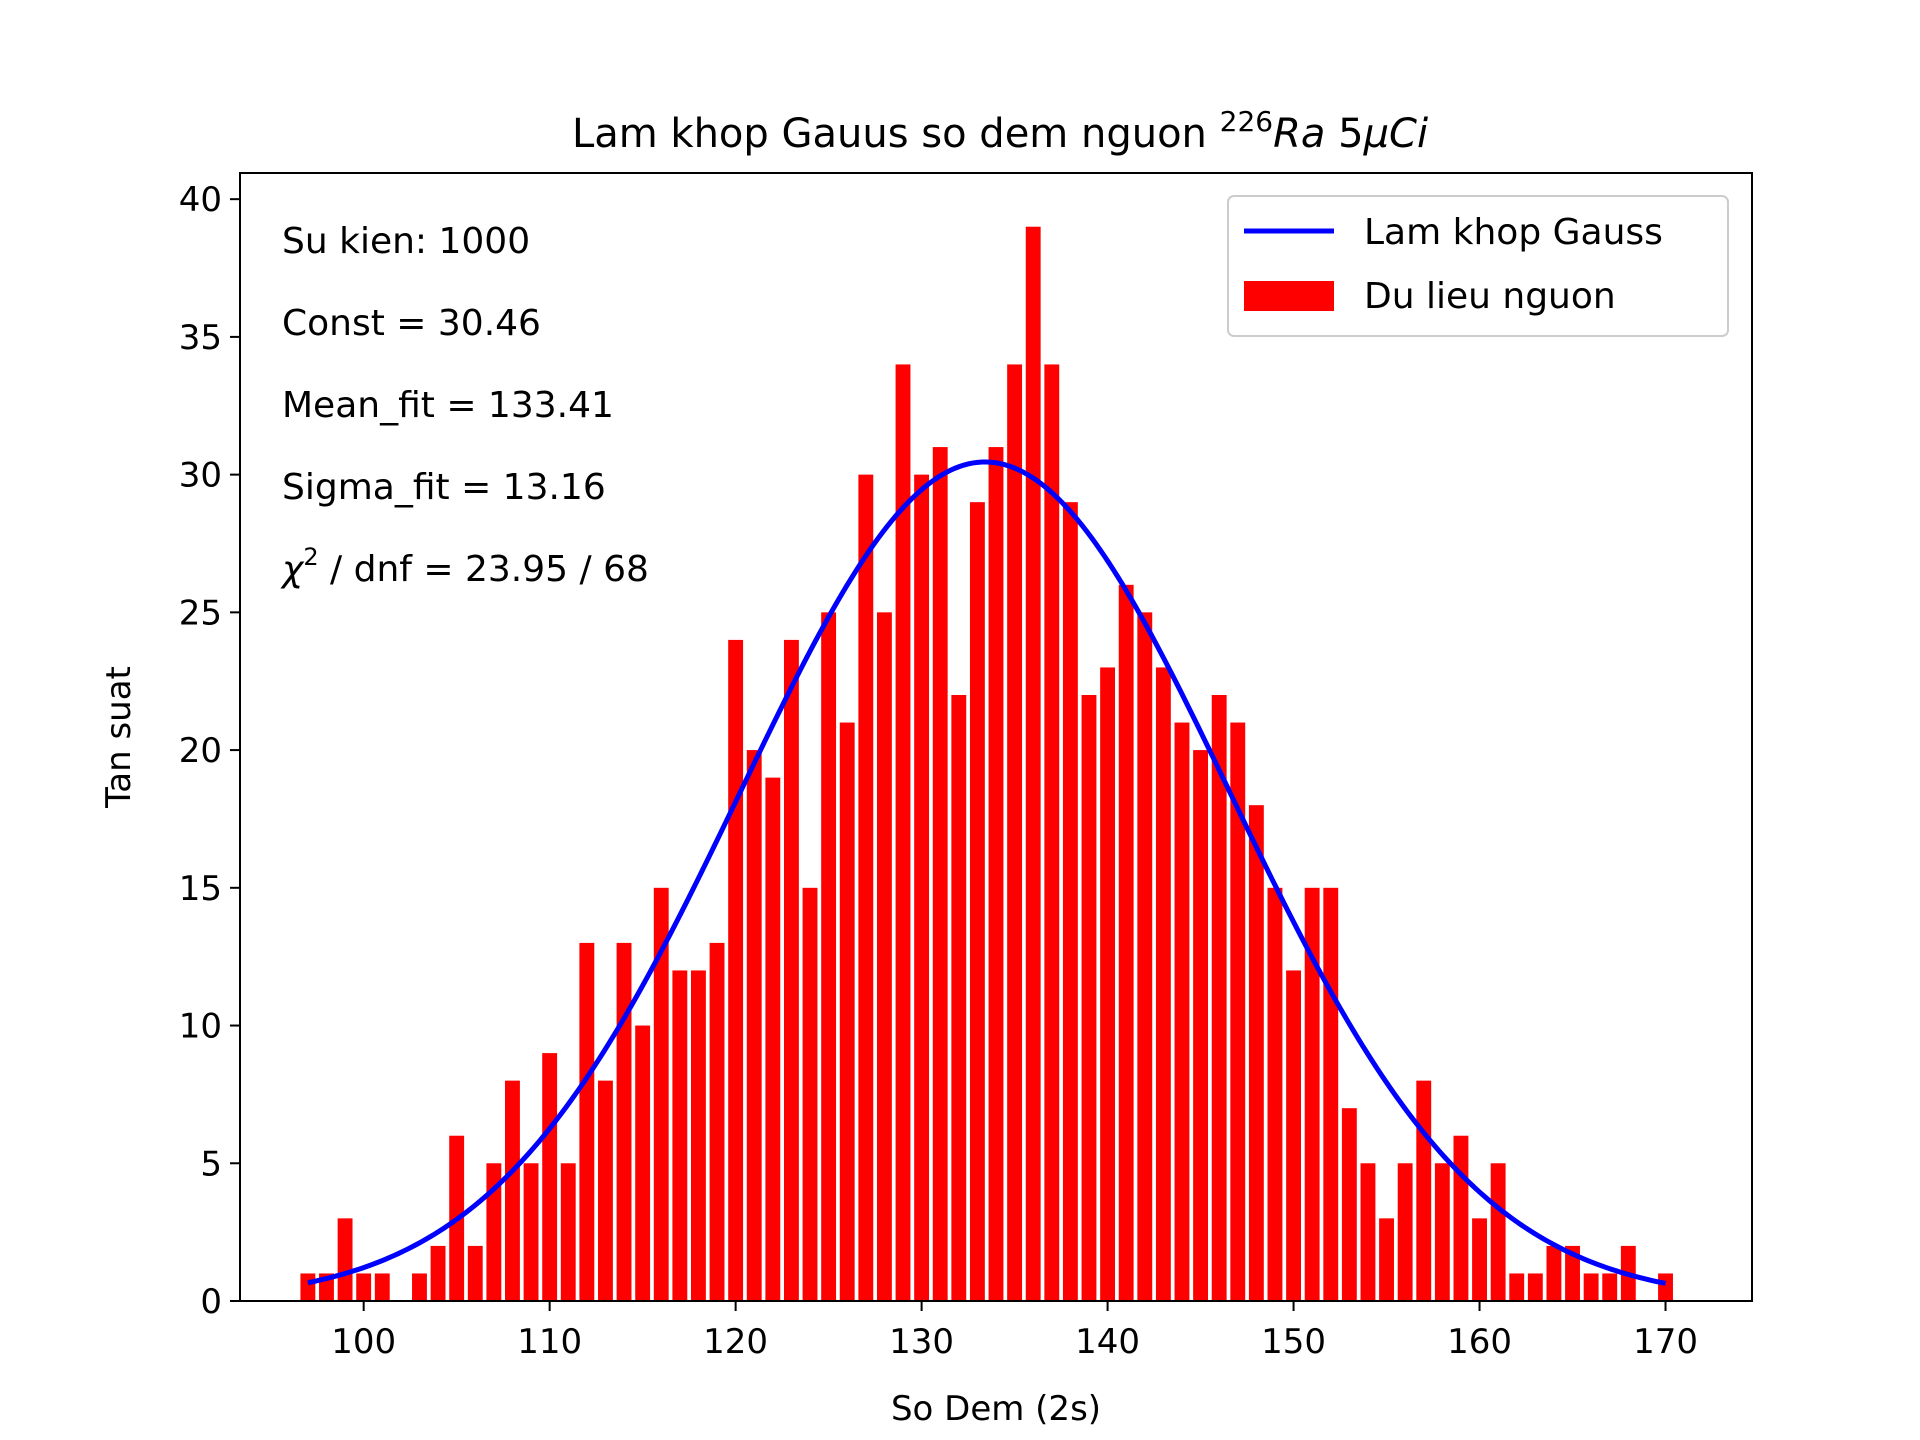 This screenshot has width=1920, height=1440. Describe the element at coordinates (406, 241) in the screenshot. I see `events-text: Su kien: 1000` at that location.